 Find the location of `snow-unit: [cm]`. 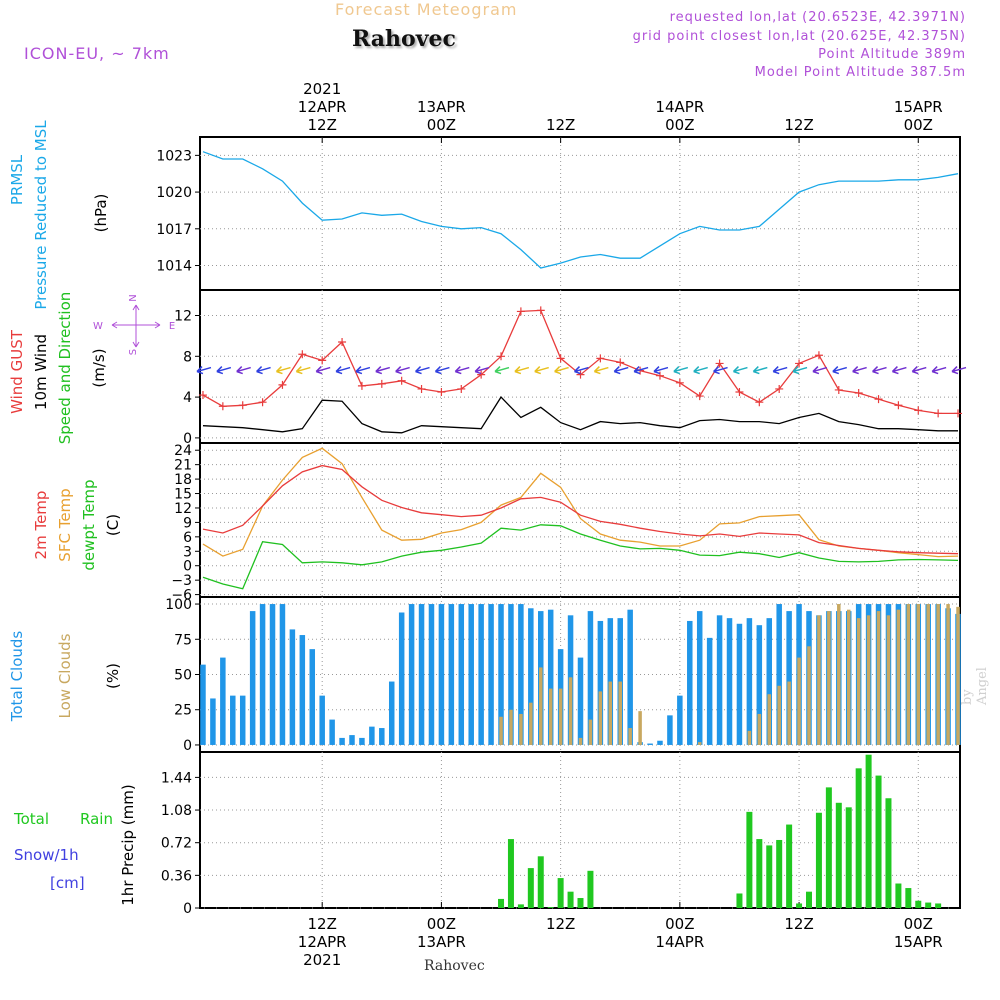

snow-unit: [cm] is located at coordinates (67, 883).